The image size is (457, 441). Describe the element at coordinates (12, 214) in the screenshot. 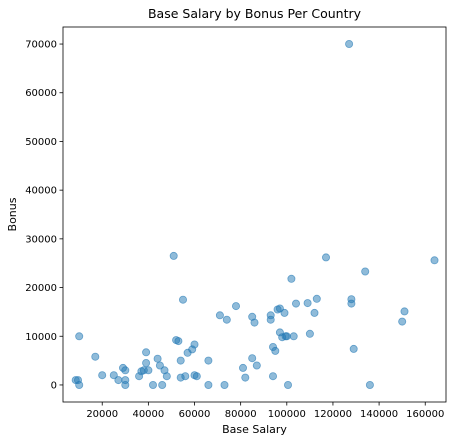

I see `y-axis-label: Bonus` at that location.